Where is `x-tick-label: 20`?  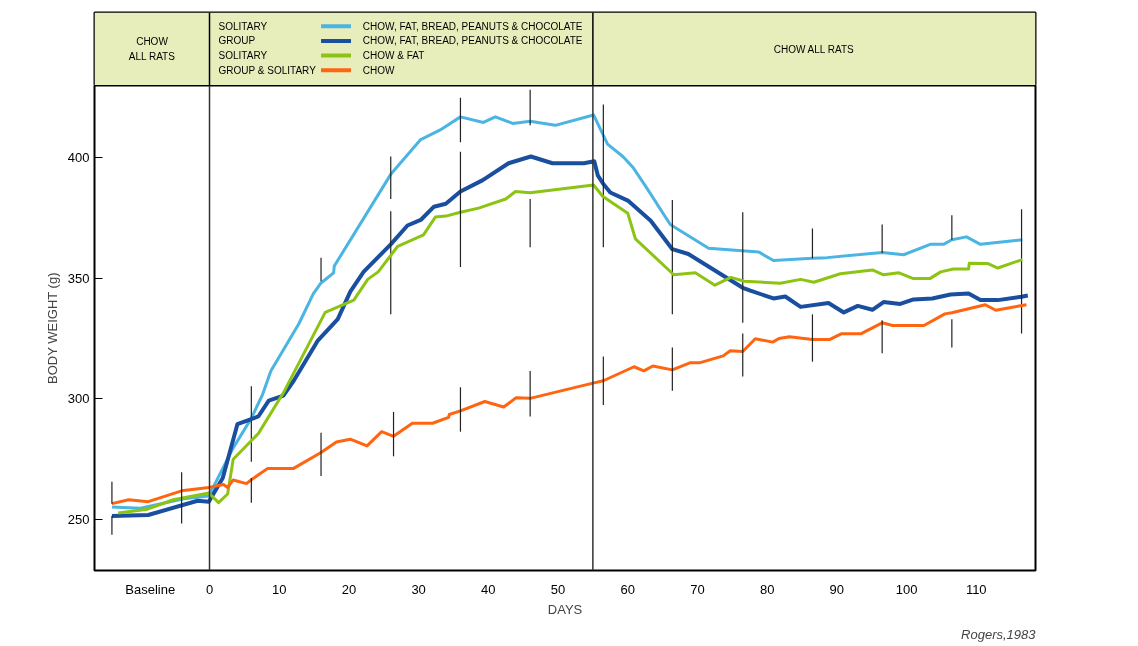
x-tick-label: 20 is located at coordinates (349, 589).